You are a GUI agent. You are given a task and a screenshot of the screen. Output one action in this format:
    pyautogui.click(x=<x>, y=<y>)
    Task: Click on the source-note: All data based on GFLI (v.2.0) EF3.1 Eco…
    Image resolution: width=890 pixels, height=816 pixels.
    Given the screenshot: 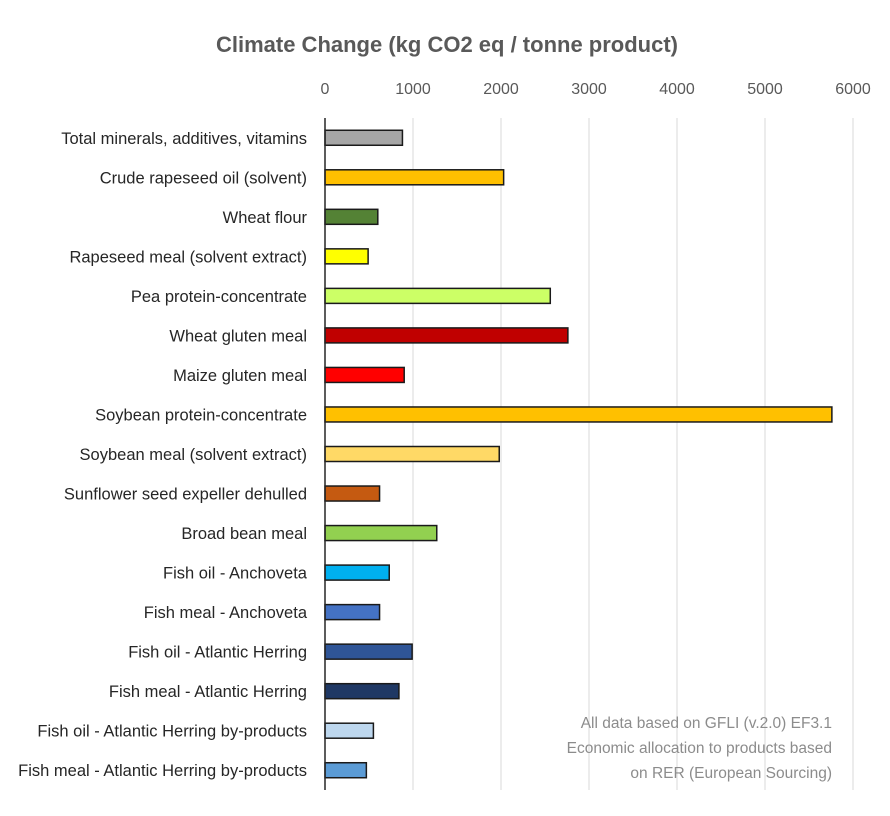 What is the action you would take?
    pyautogui.click(x=699, y=748)
    